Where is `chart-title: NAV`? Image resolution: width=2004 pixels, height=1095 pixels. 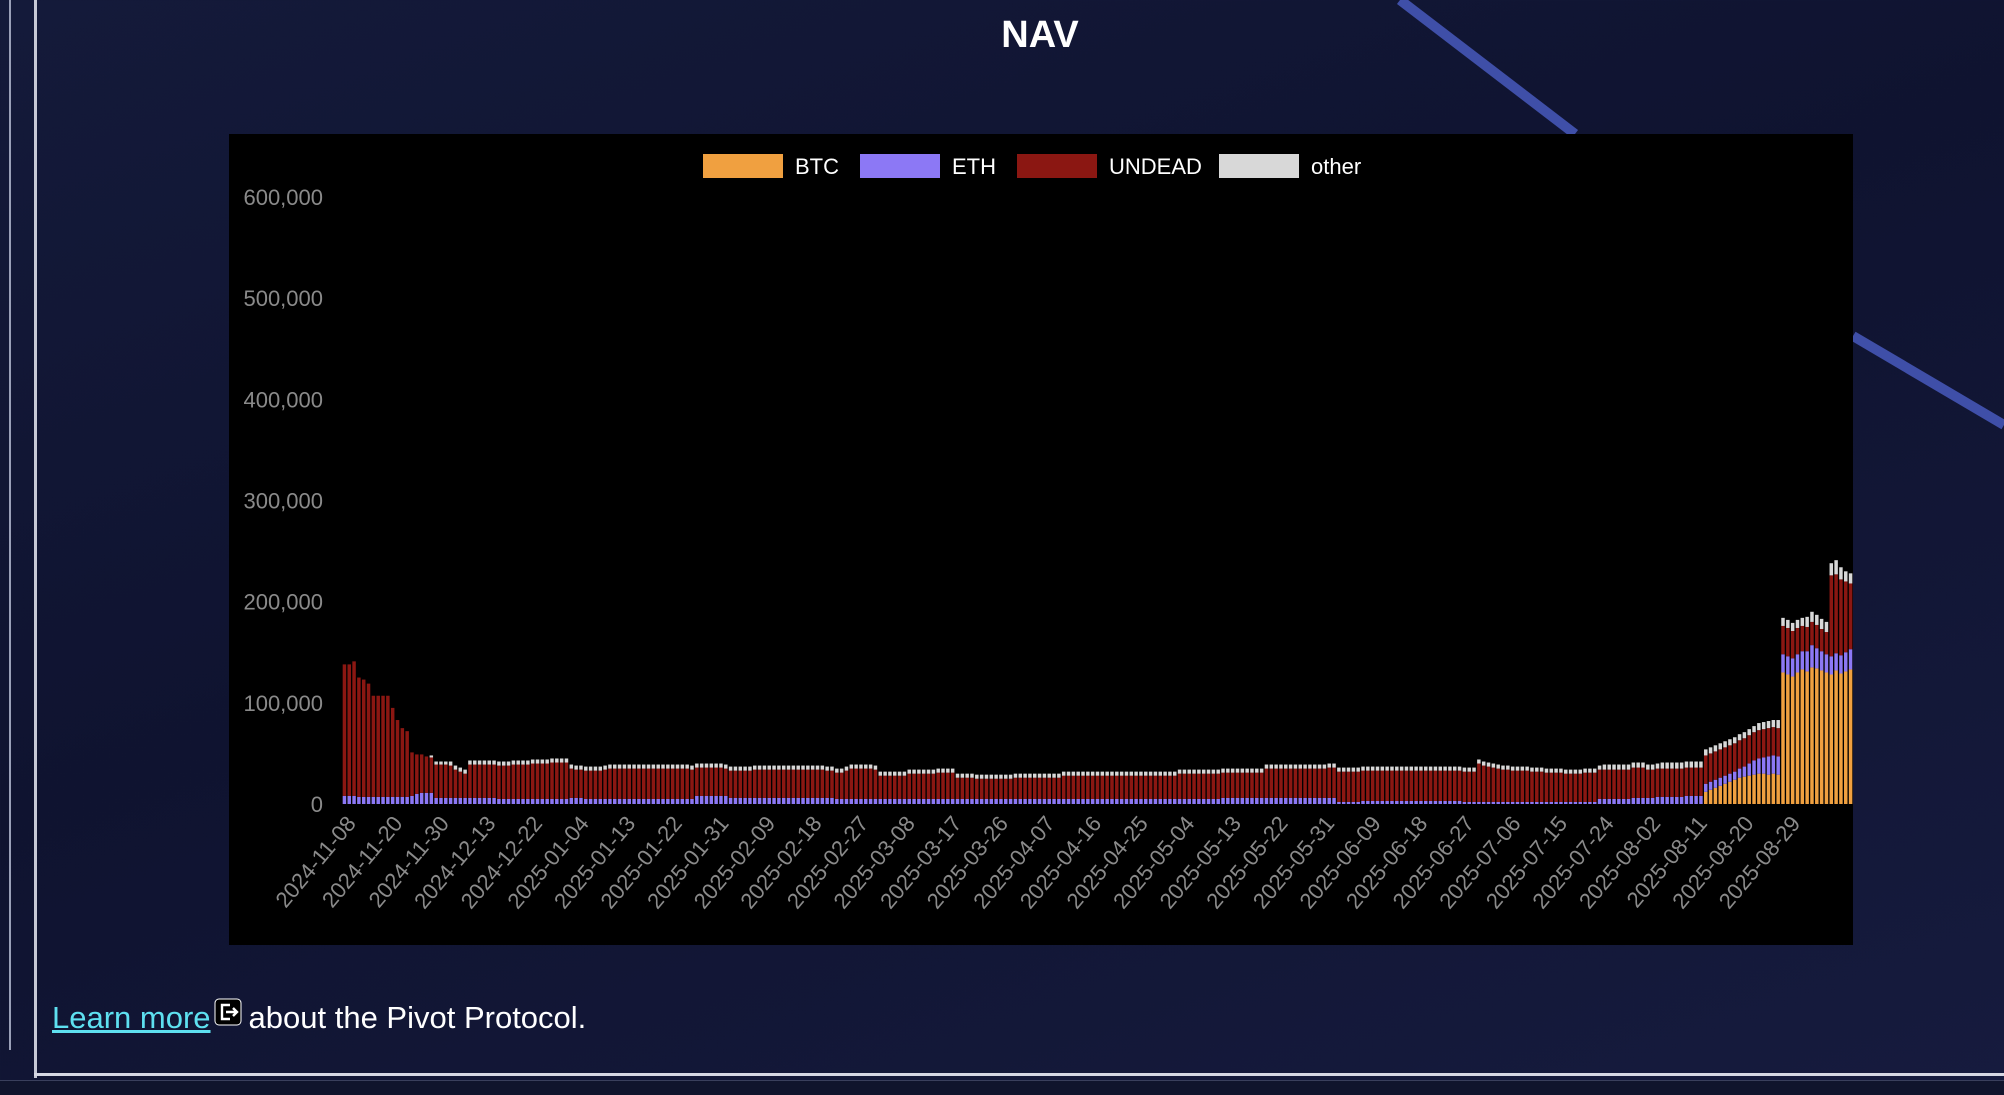
chart-title: NAV is located at coordinates (1040, 35).